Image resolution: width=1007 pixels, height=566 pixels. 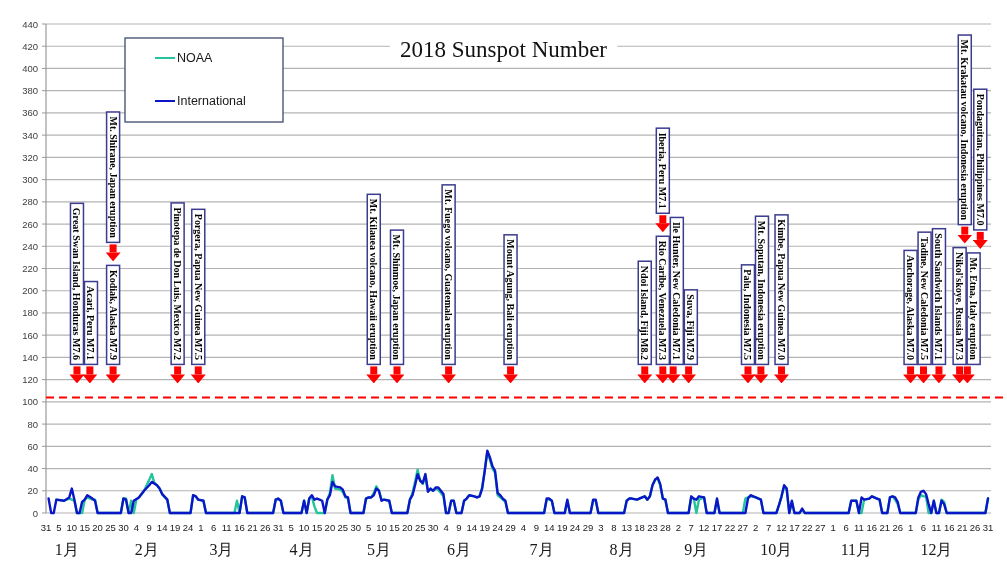 I want to click on ref-line-label: Great Swan Island, Honduras M7.6, so click(x=77, y=283).